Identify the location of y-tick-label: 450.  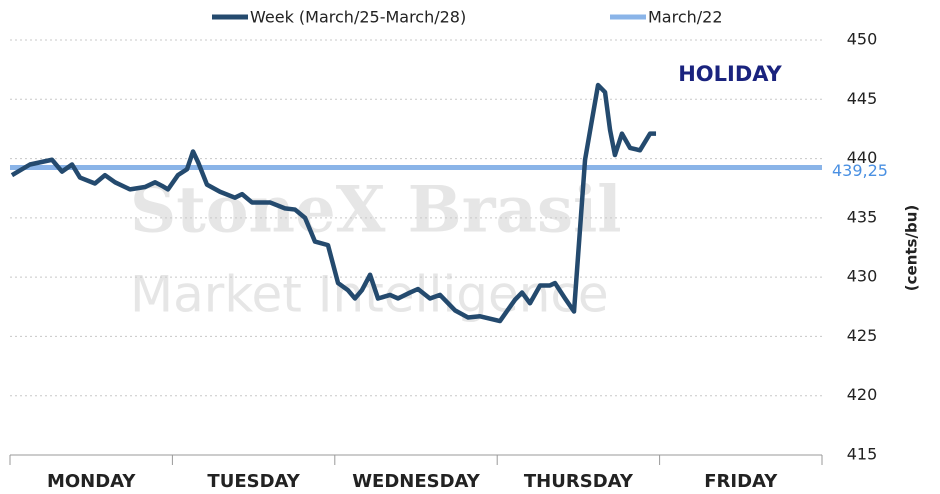
(862, 39).